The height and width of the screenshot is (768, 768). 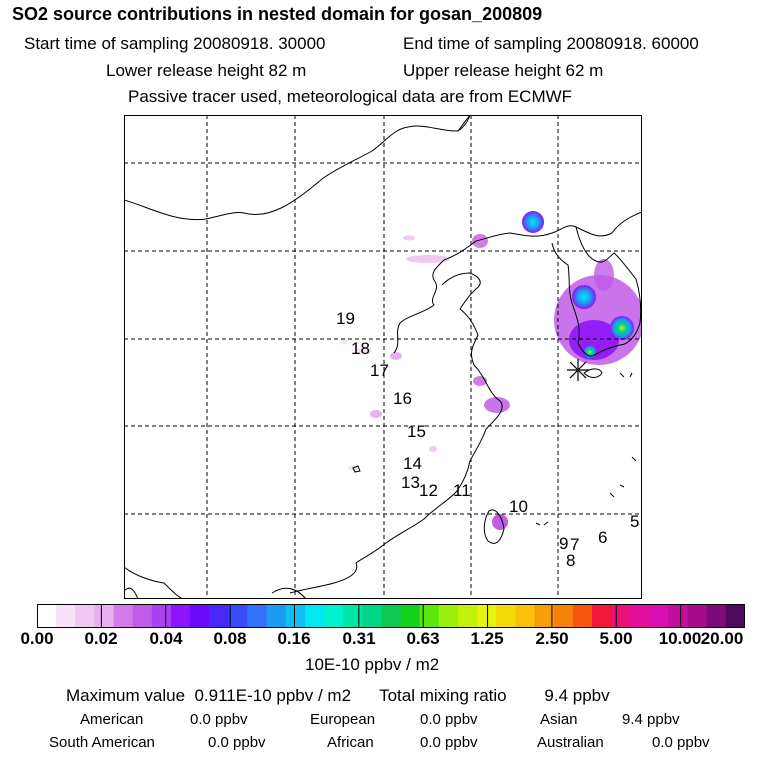 What do you see at coordinates (680, 638) in the screenshot?
I see `colorbar-tick-label: 10.00` at bounding box center [680, 638].